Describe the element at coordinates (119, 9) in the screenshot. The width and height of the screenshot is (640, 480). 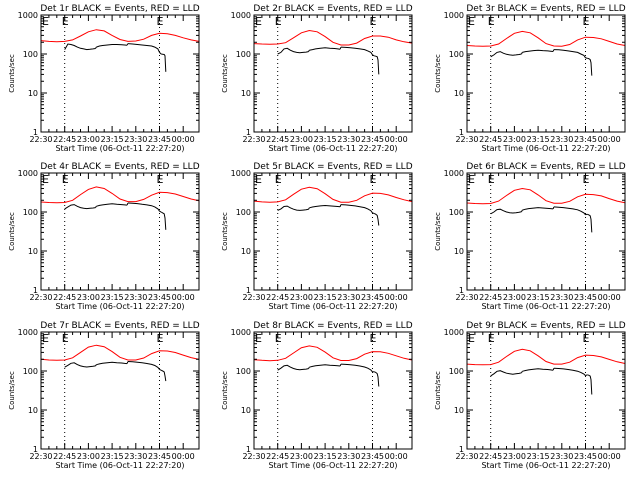
I see `panel-title: Det 1r BLACK = Events, RED = LLD` at that location.